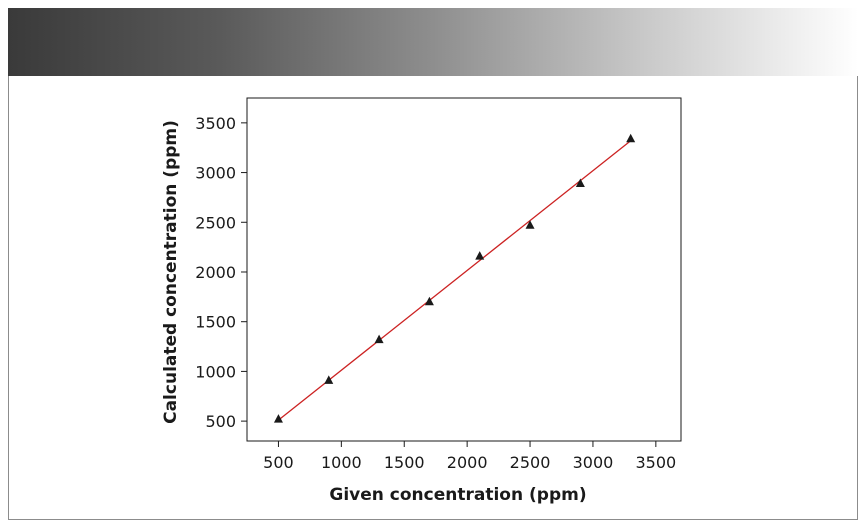  I want to click on x-axis-title: Given concentration (ppm), so click(457, 495).